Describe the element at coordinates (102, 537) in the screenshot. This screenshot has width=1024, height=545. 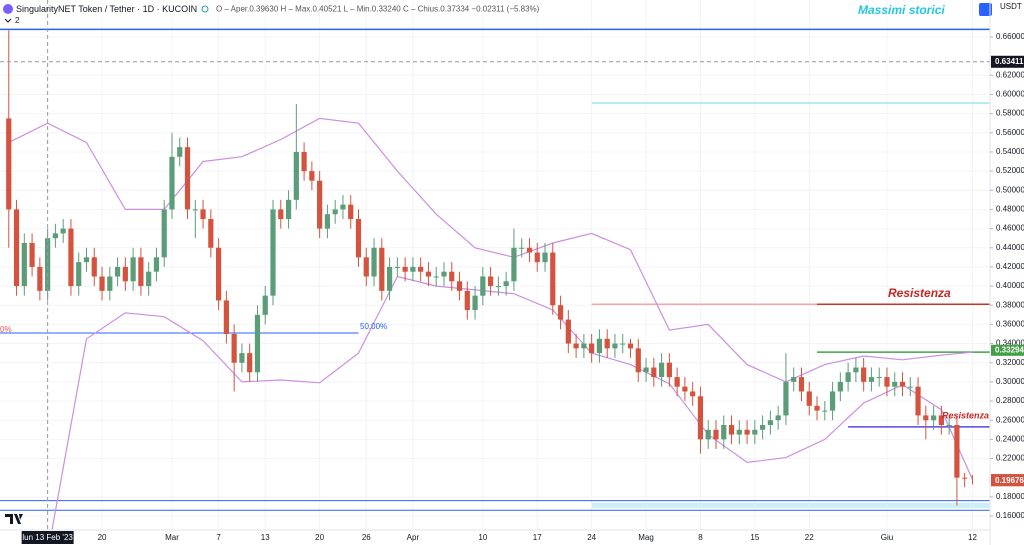
I see `x-tick-label: 20` at that location.